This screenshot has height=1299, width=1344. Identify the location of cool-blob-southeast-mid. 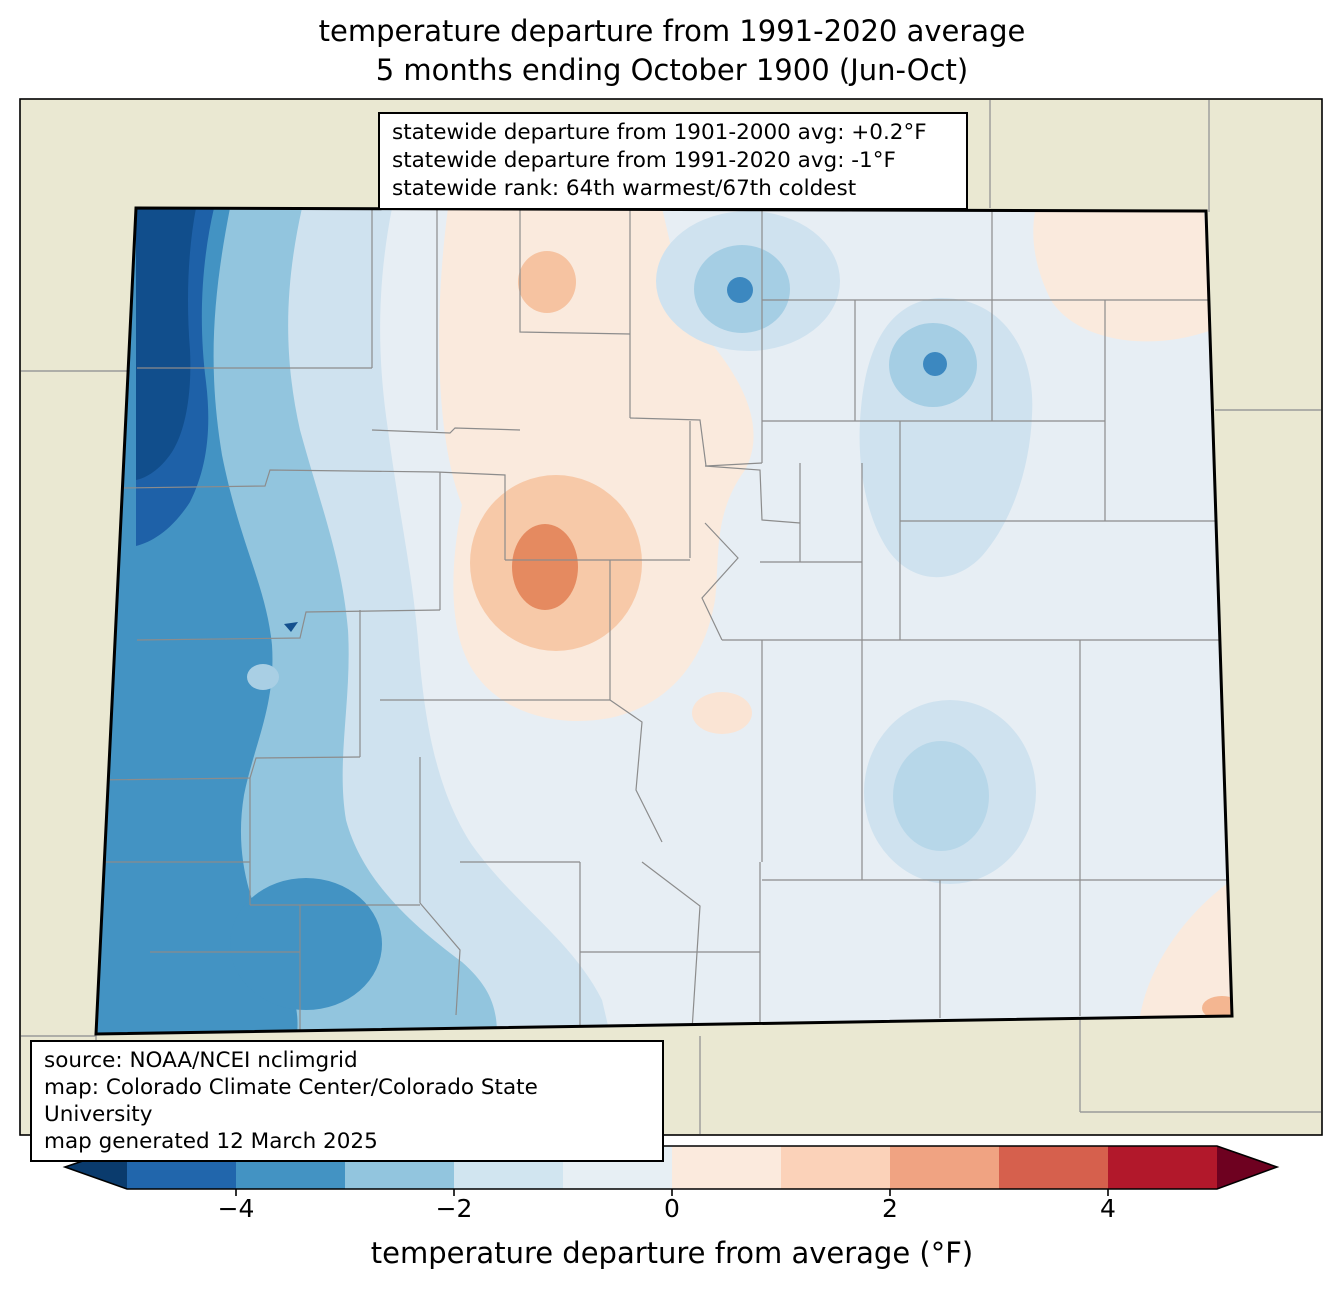
(941, 796).